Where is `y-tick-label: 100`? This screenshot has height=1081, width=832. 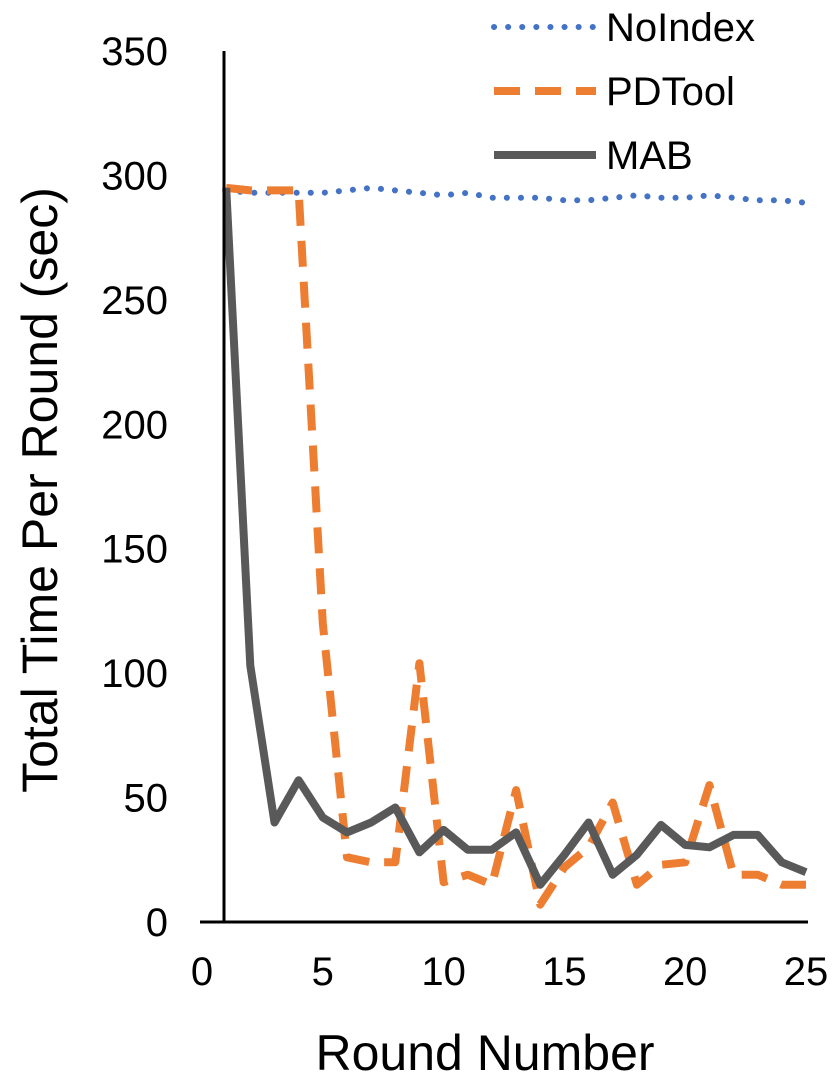 y-tick-label: 100 is located at coordinates (134, 674).